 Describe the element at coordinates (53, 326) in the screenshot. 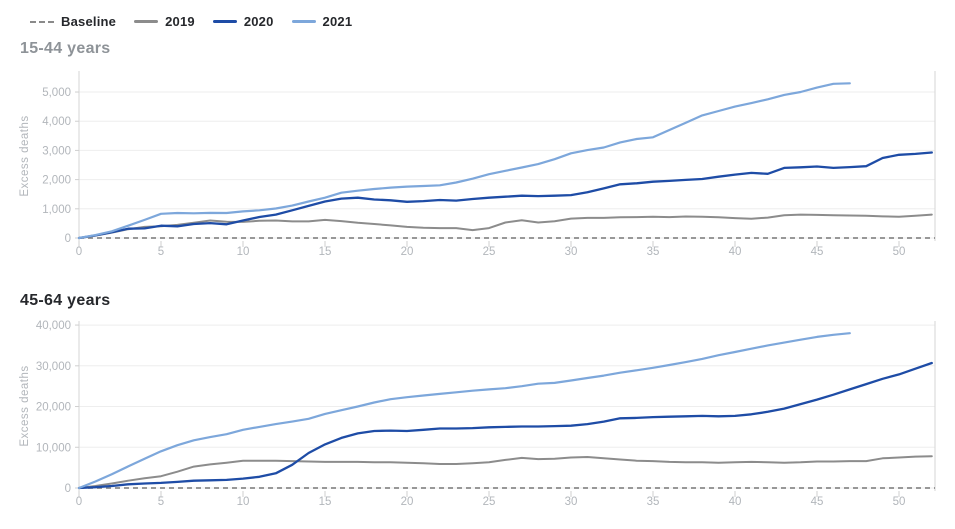

I see `y-tick-label: 40,000` at that location.